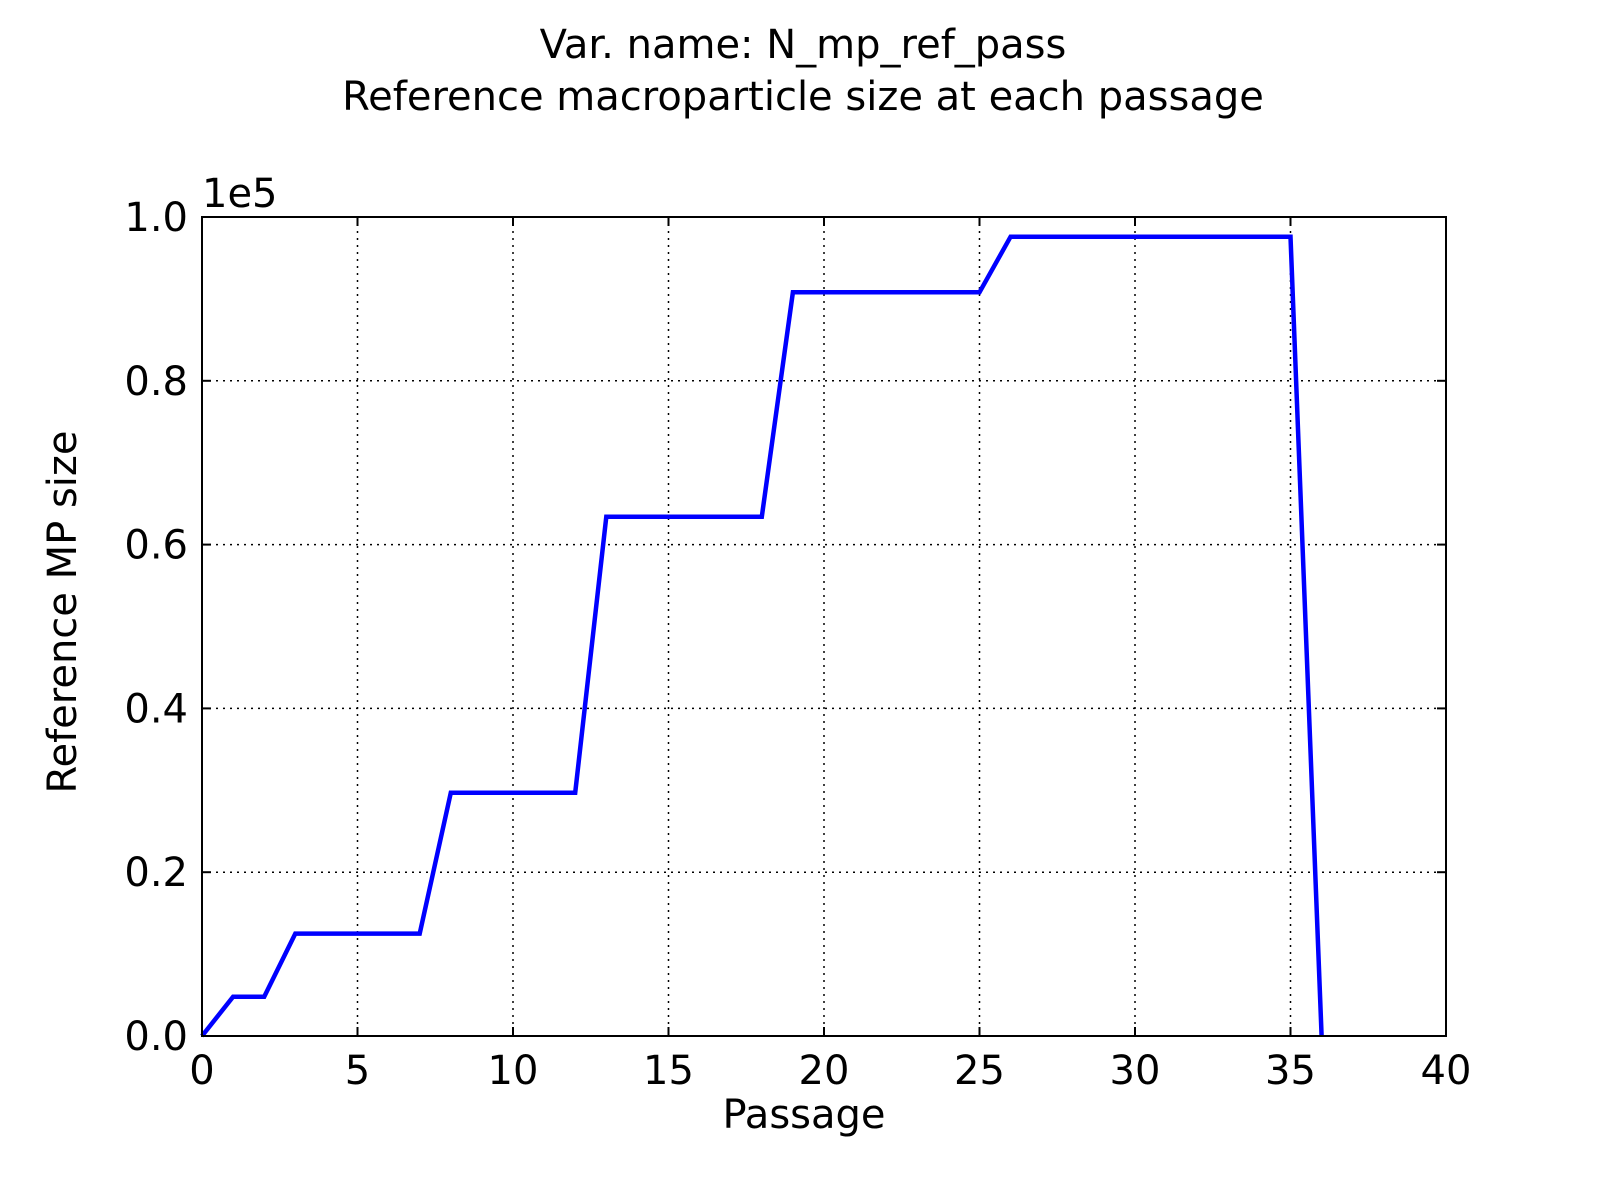 The width and height of the screenshot is (1600, 1200). Describe the element at coordinates (803, 1115) in the screenshot. I see `x-axis-label: Passage` at that location.